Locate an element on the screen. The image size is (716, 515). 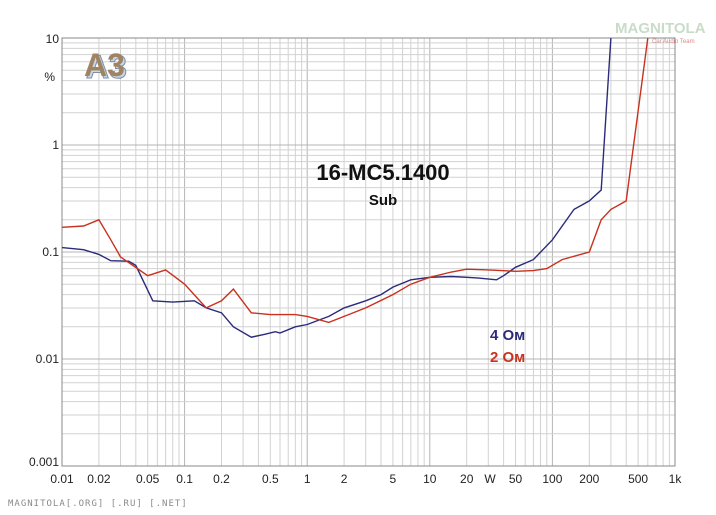
x-tick-label: 0.05 is located at coordinates (148, 479).